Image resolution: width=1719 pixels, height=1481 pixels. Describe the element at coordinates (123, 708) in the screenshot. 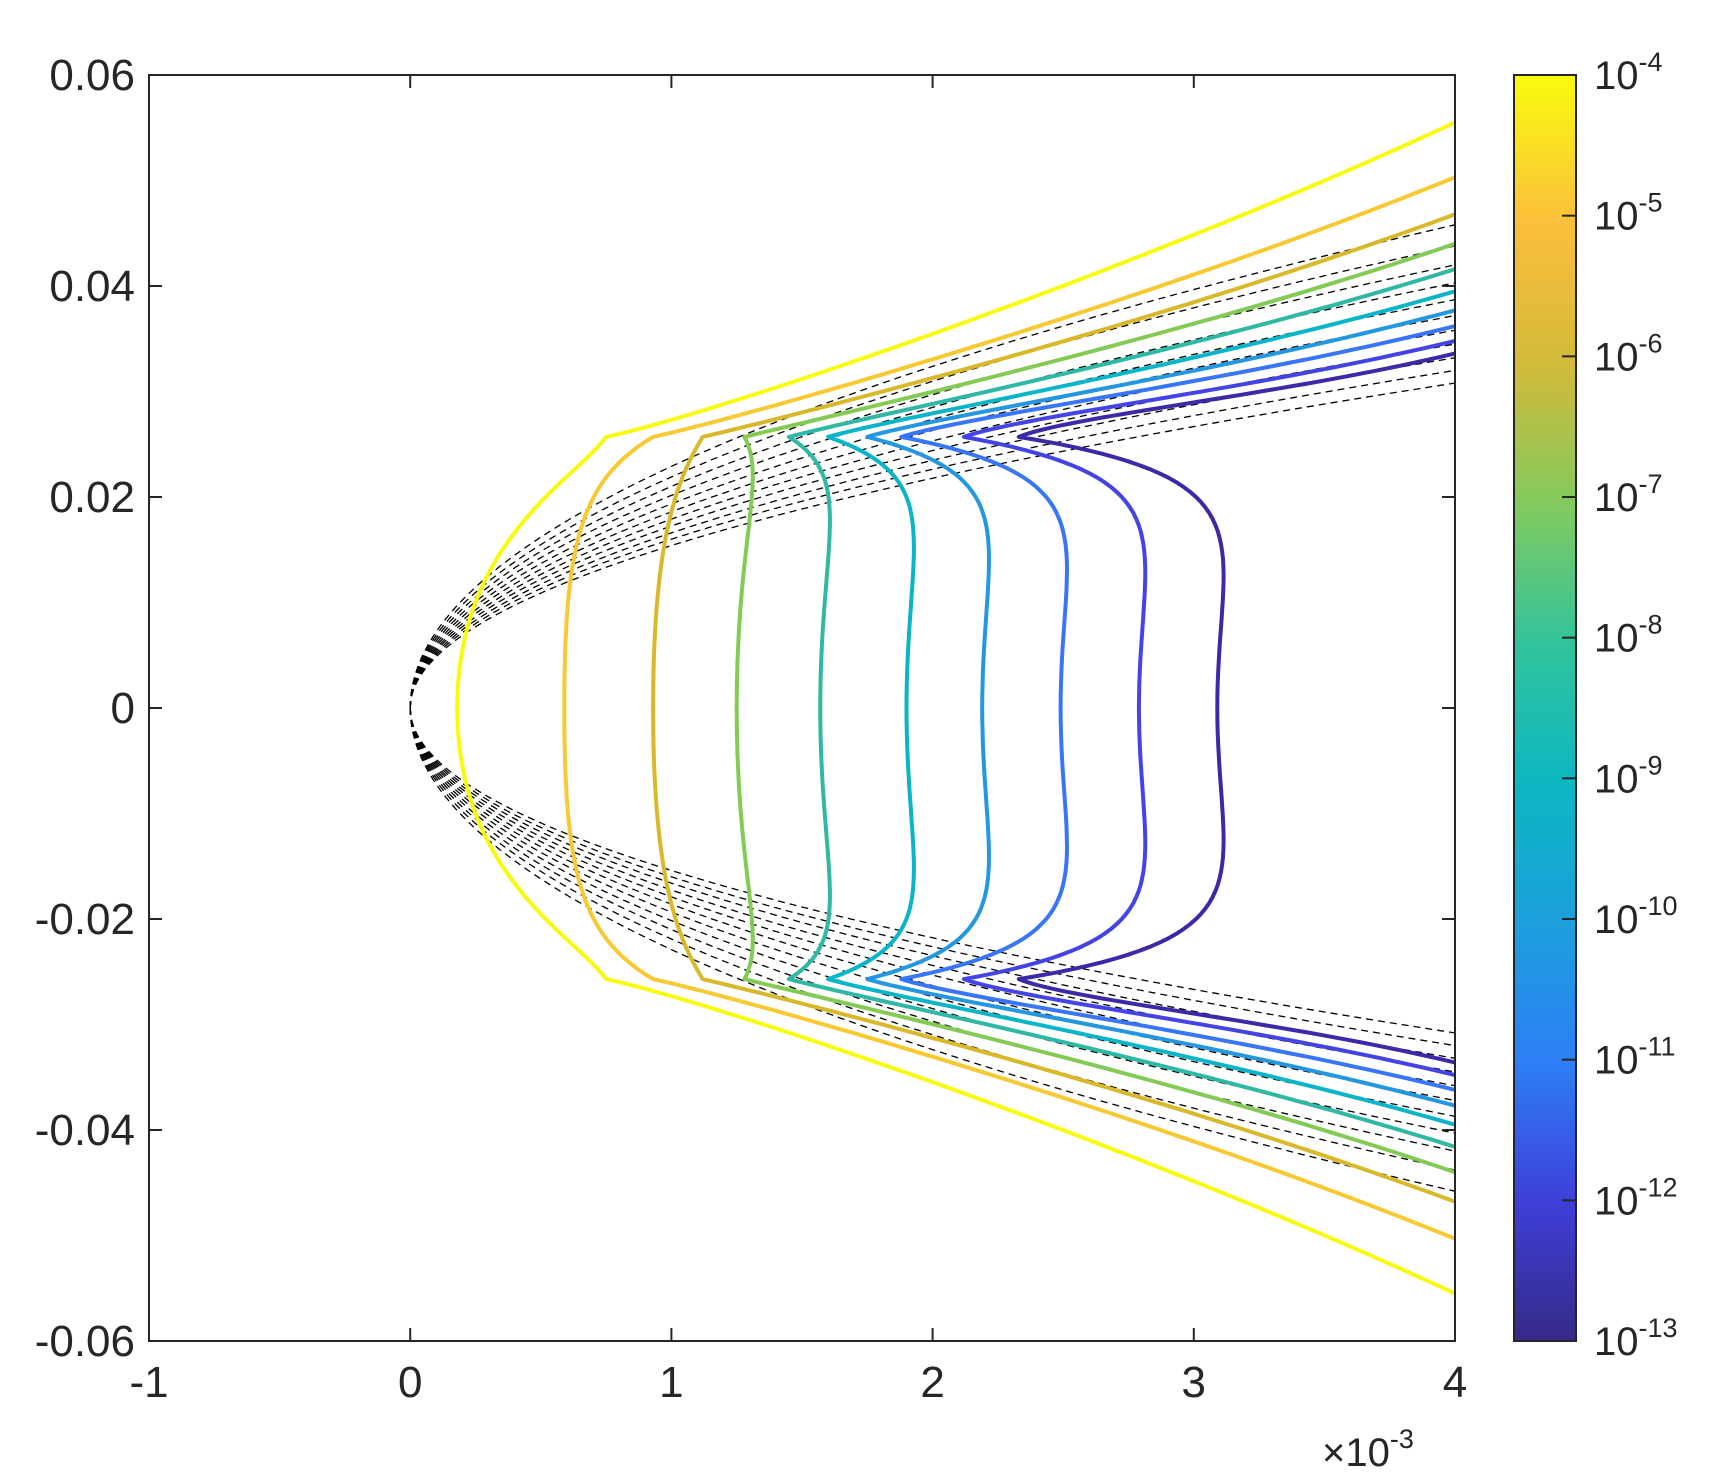

I see `y-tick-label: 0` at that location.